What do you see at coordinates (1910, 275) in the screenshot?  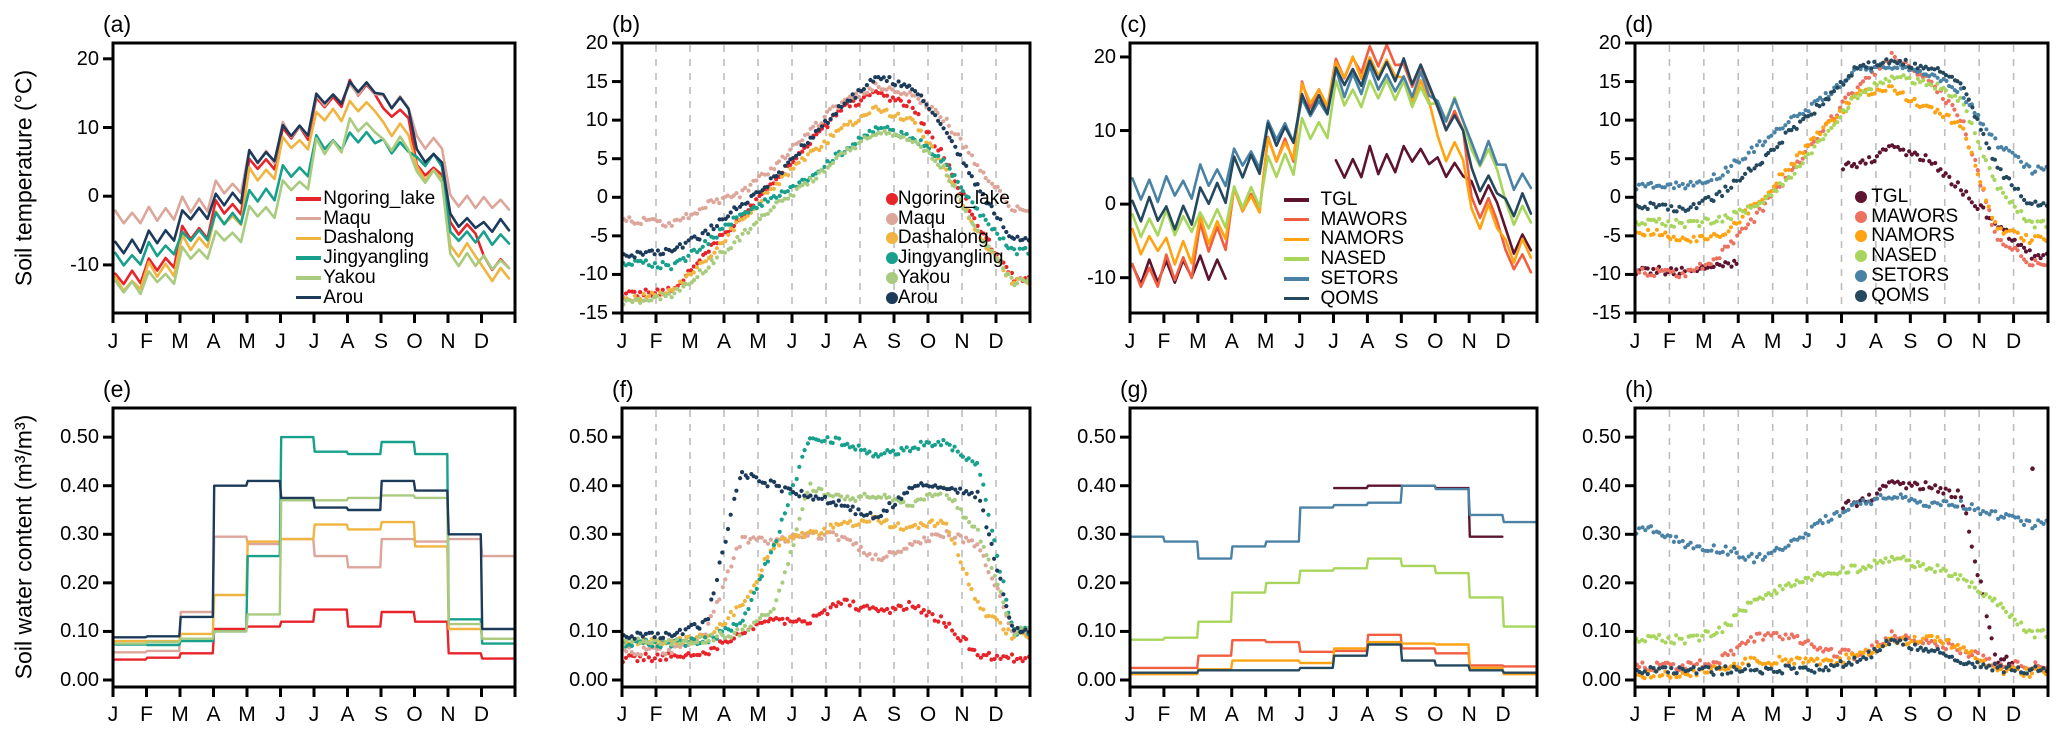 I see `legend-label-SETORS: SETORS` at bounding box center [1910, 275].